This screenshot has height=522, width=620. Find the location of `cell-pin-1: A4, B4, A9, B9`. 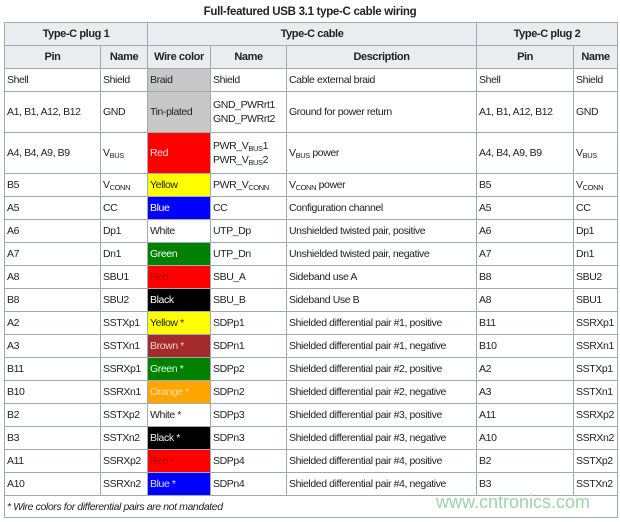

cell-pin-1: A4, B4, A9, B9 is located at coordinates (52, 153).